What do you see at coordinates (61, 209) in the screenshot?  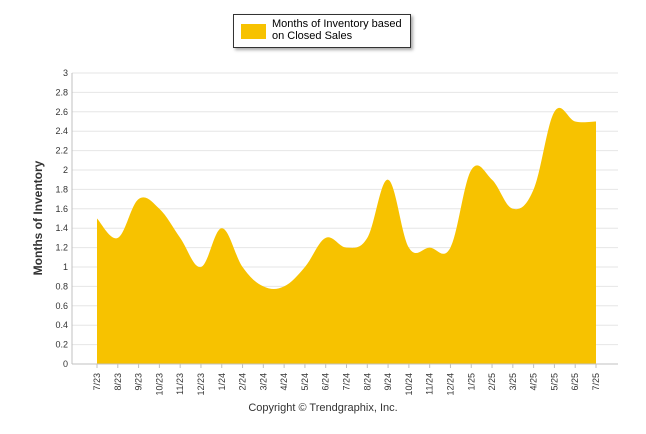 I see `y-tick-label: 1.6` at bounding box center [61, 209].